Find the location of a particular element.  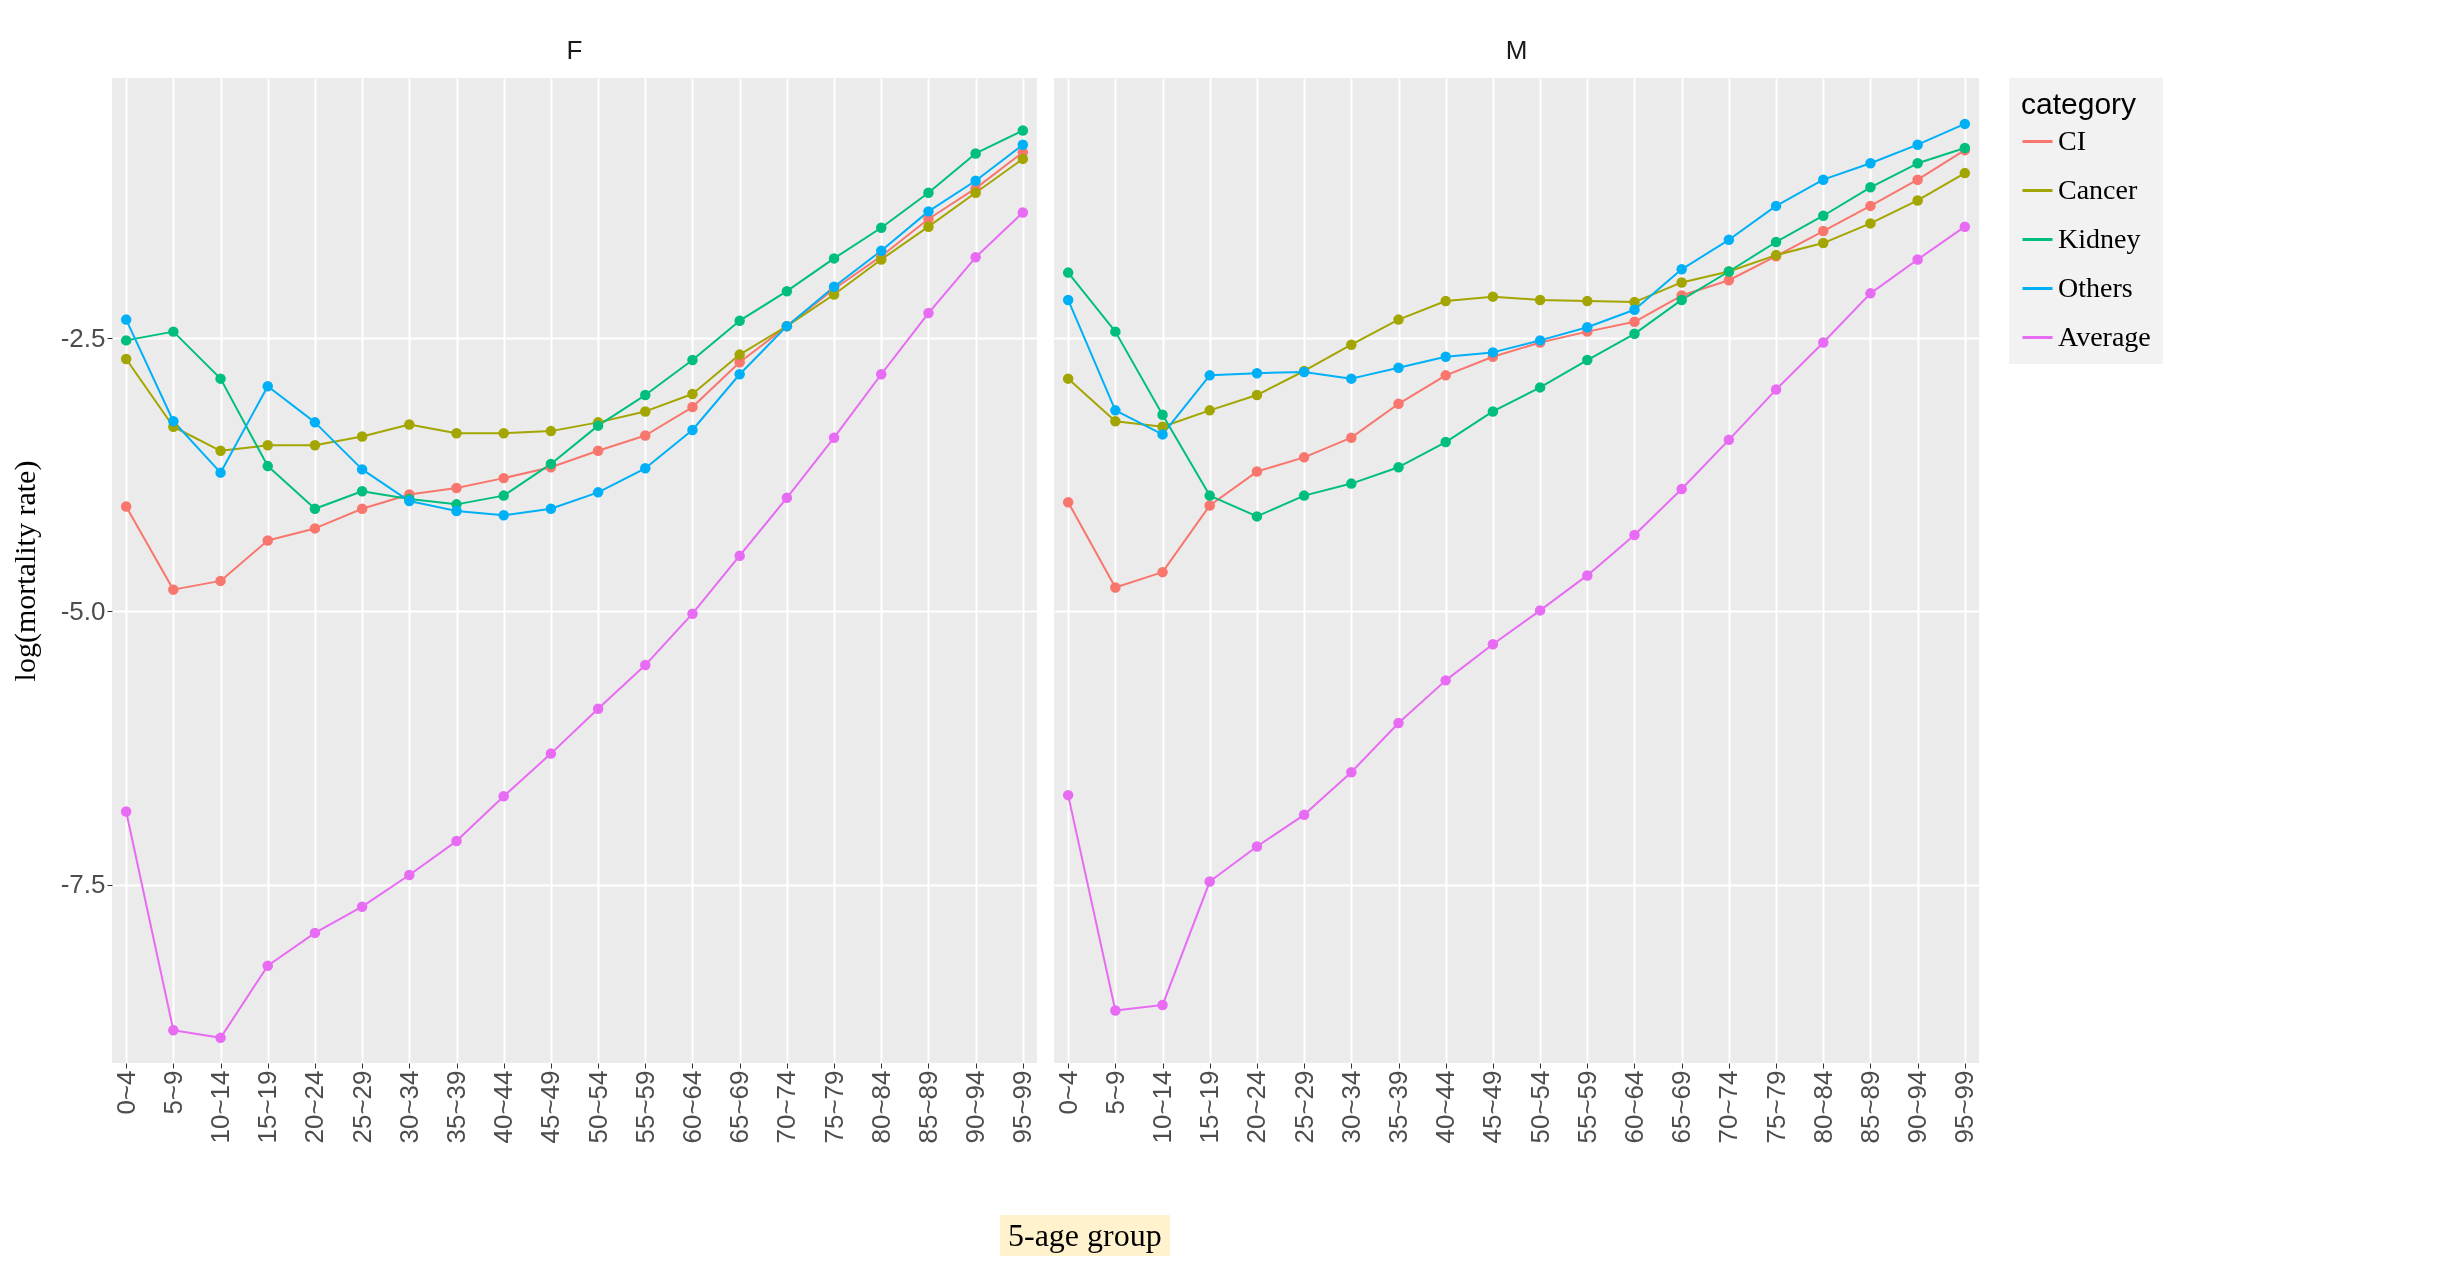

legend-label: Cancer is located at coordinates (2098, 189).